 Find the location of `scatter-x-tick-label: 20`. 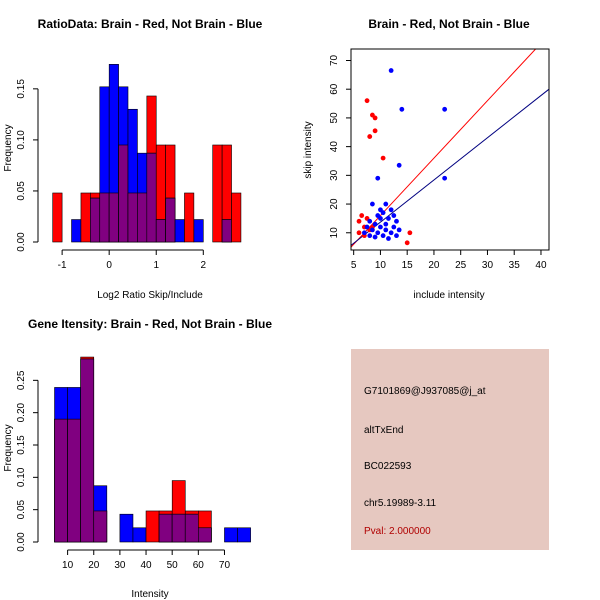

scatter-x-tick-label: 20 is located at coordinates (434, 265).